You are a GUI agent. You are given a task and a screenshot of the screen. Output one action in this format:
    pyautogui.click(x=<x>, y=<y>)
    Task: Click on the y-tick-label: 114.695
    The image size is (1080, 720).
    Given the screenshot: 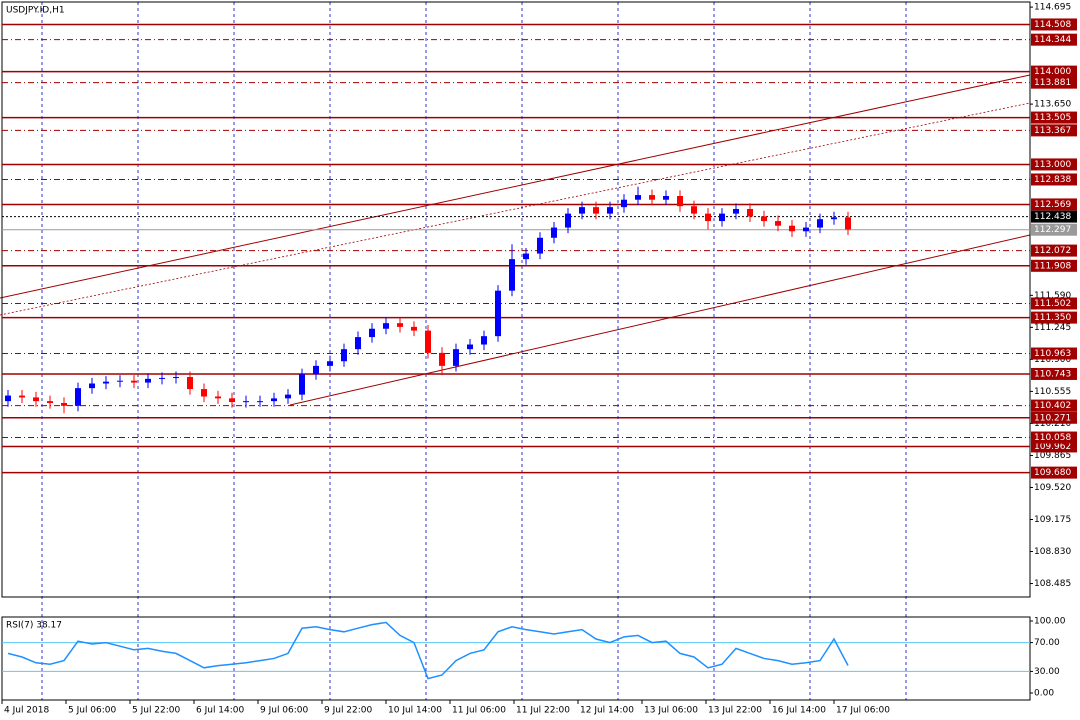 What is the action you would take?
    pyautogui.click(x=1052, y=8)
    